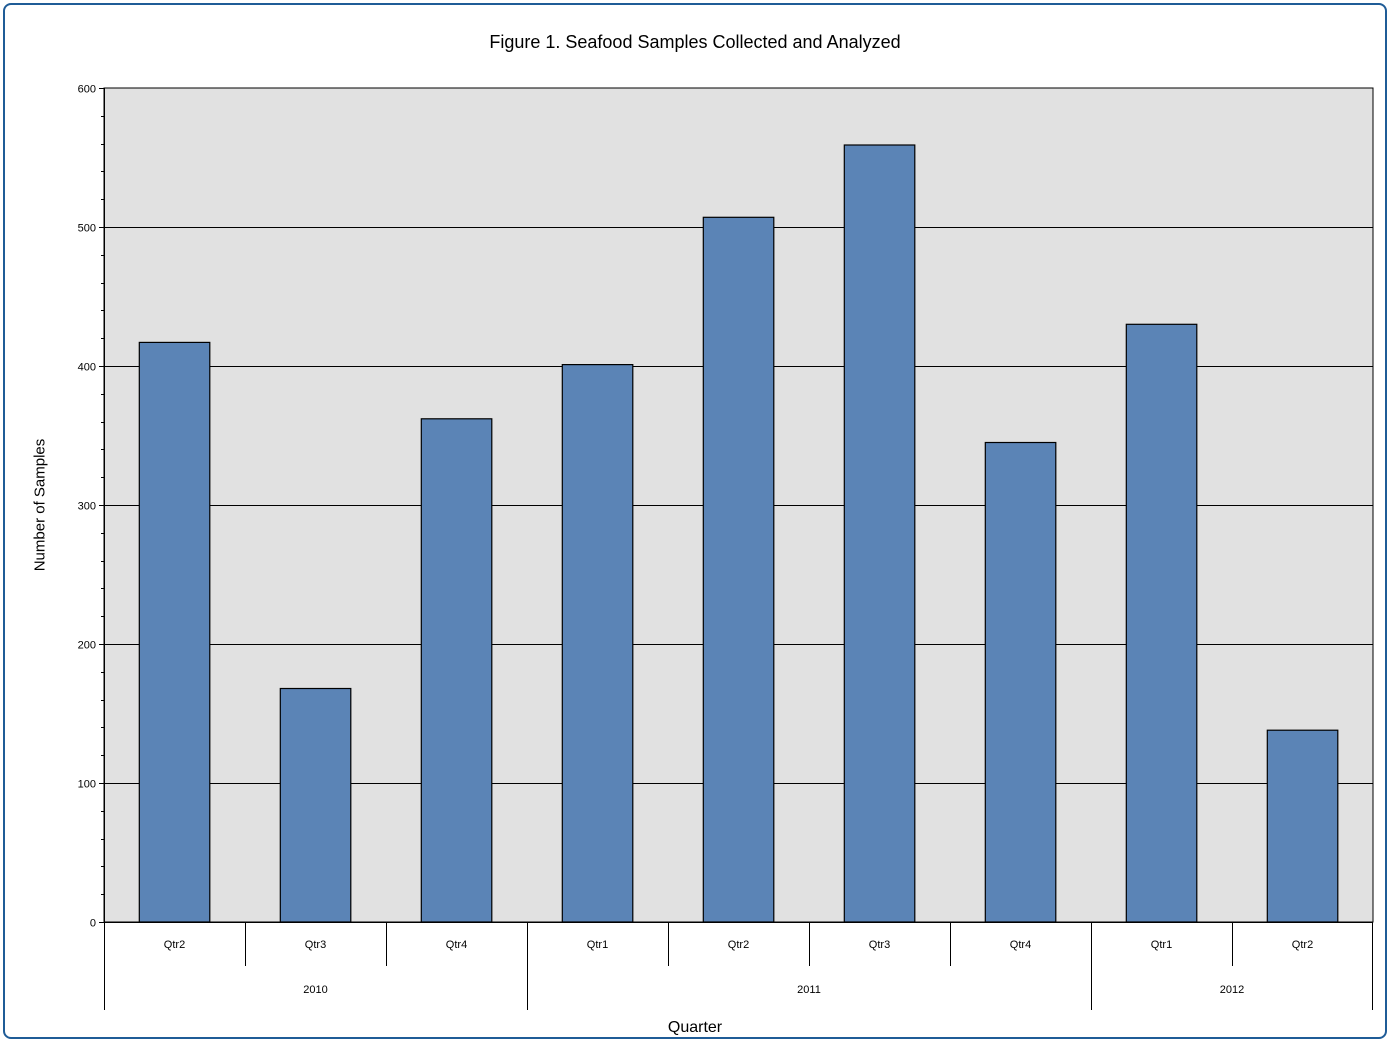 Image resolution: width=1390 pixels, height=1040 pixels. I want to click on y-tick-label: 300, so click(87, 507).